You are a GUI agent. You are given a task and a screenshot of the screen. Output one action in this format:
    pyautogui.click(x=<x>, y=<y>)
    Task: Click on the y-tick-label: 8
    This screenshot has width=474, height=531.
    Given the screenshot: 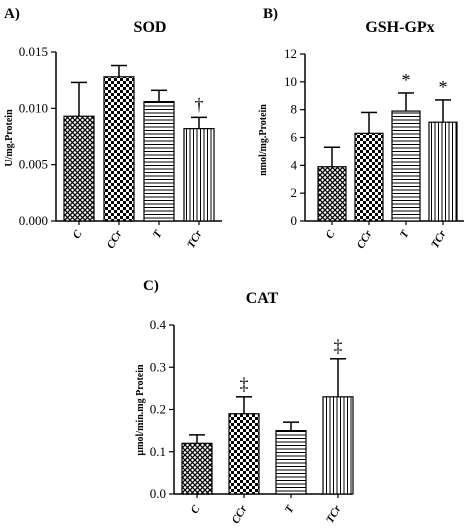 What is the action you would take?
    pyautogui.click(x=294, y=109)
    